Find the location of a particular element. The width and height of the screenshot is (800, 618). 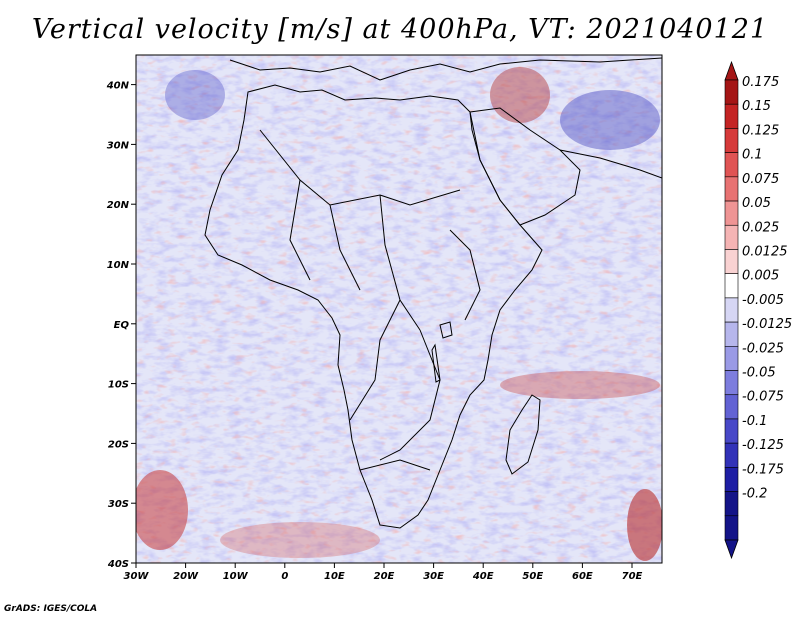

lon-tick-label: 70E is located at coordinates (632, 576).